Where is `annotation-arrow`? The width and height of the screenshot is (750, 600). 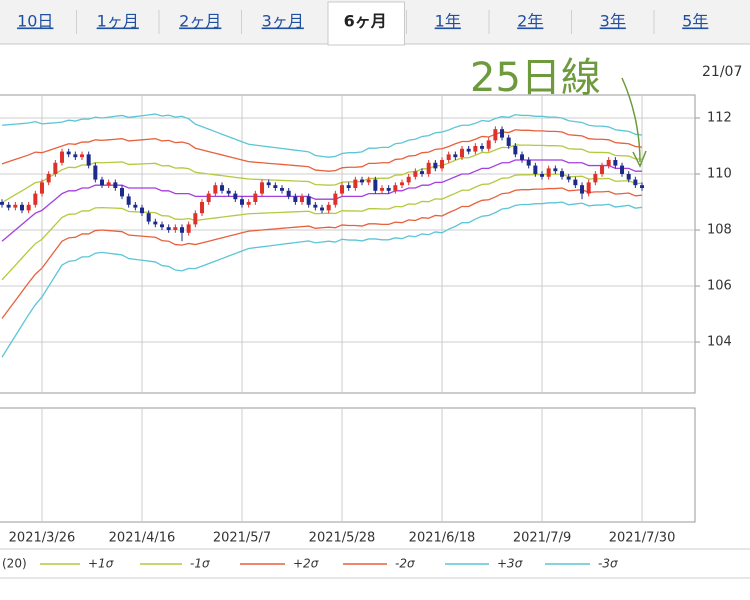
annotation-arrow is located at coordinates (631, 120).